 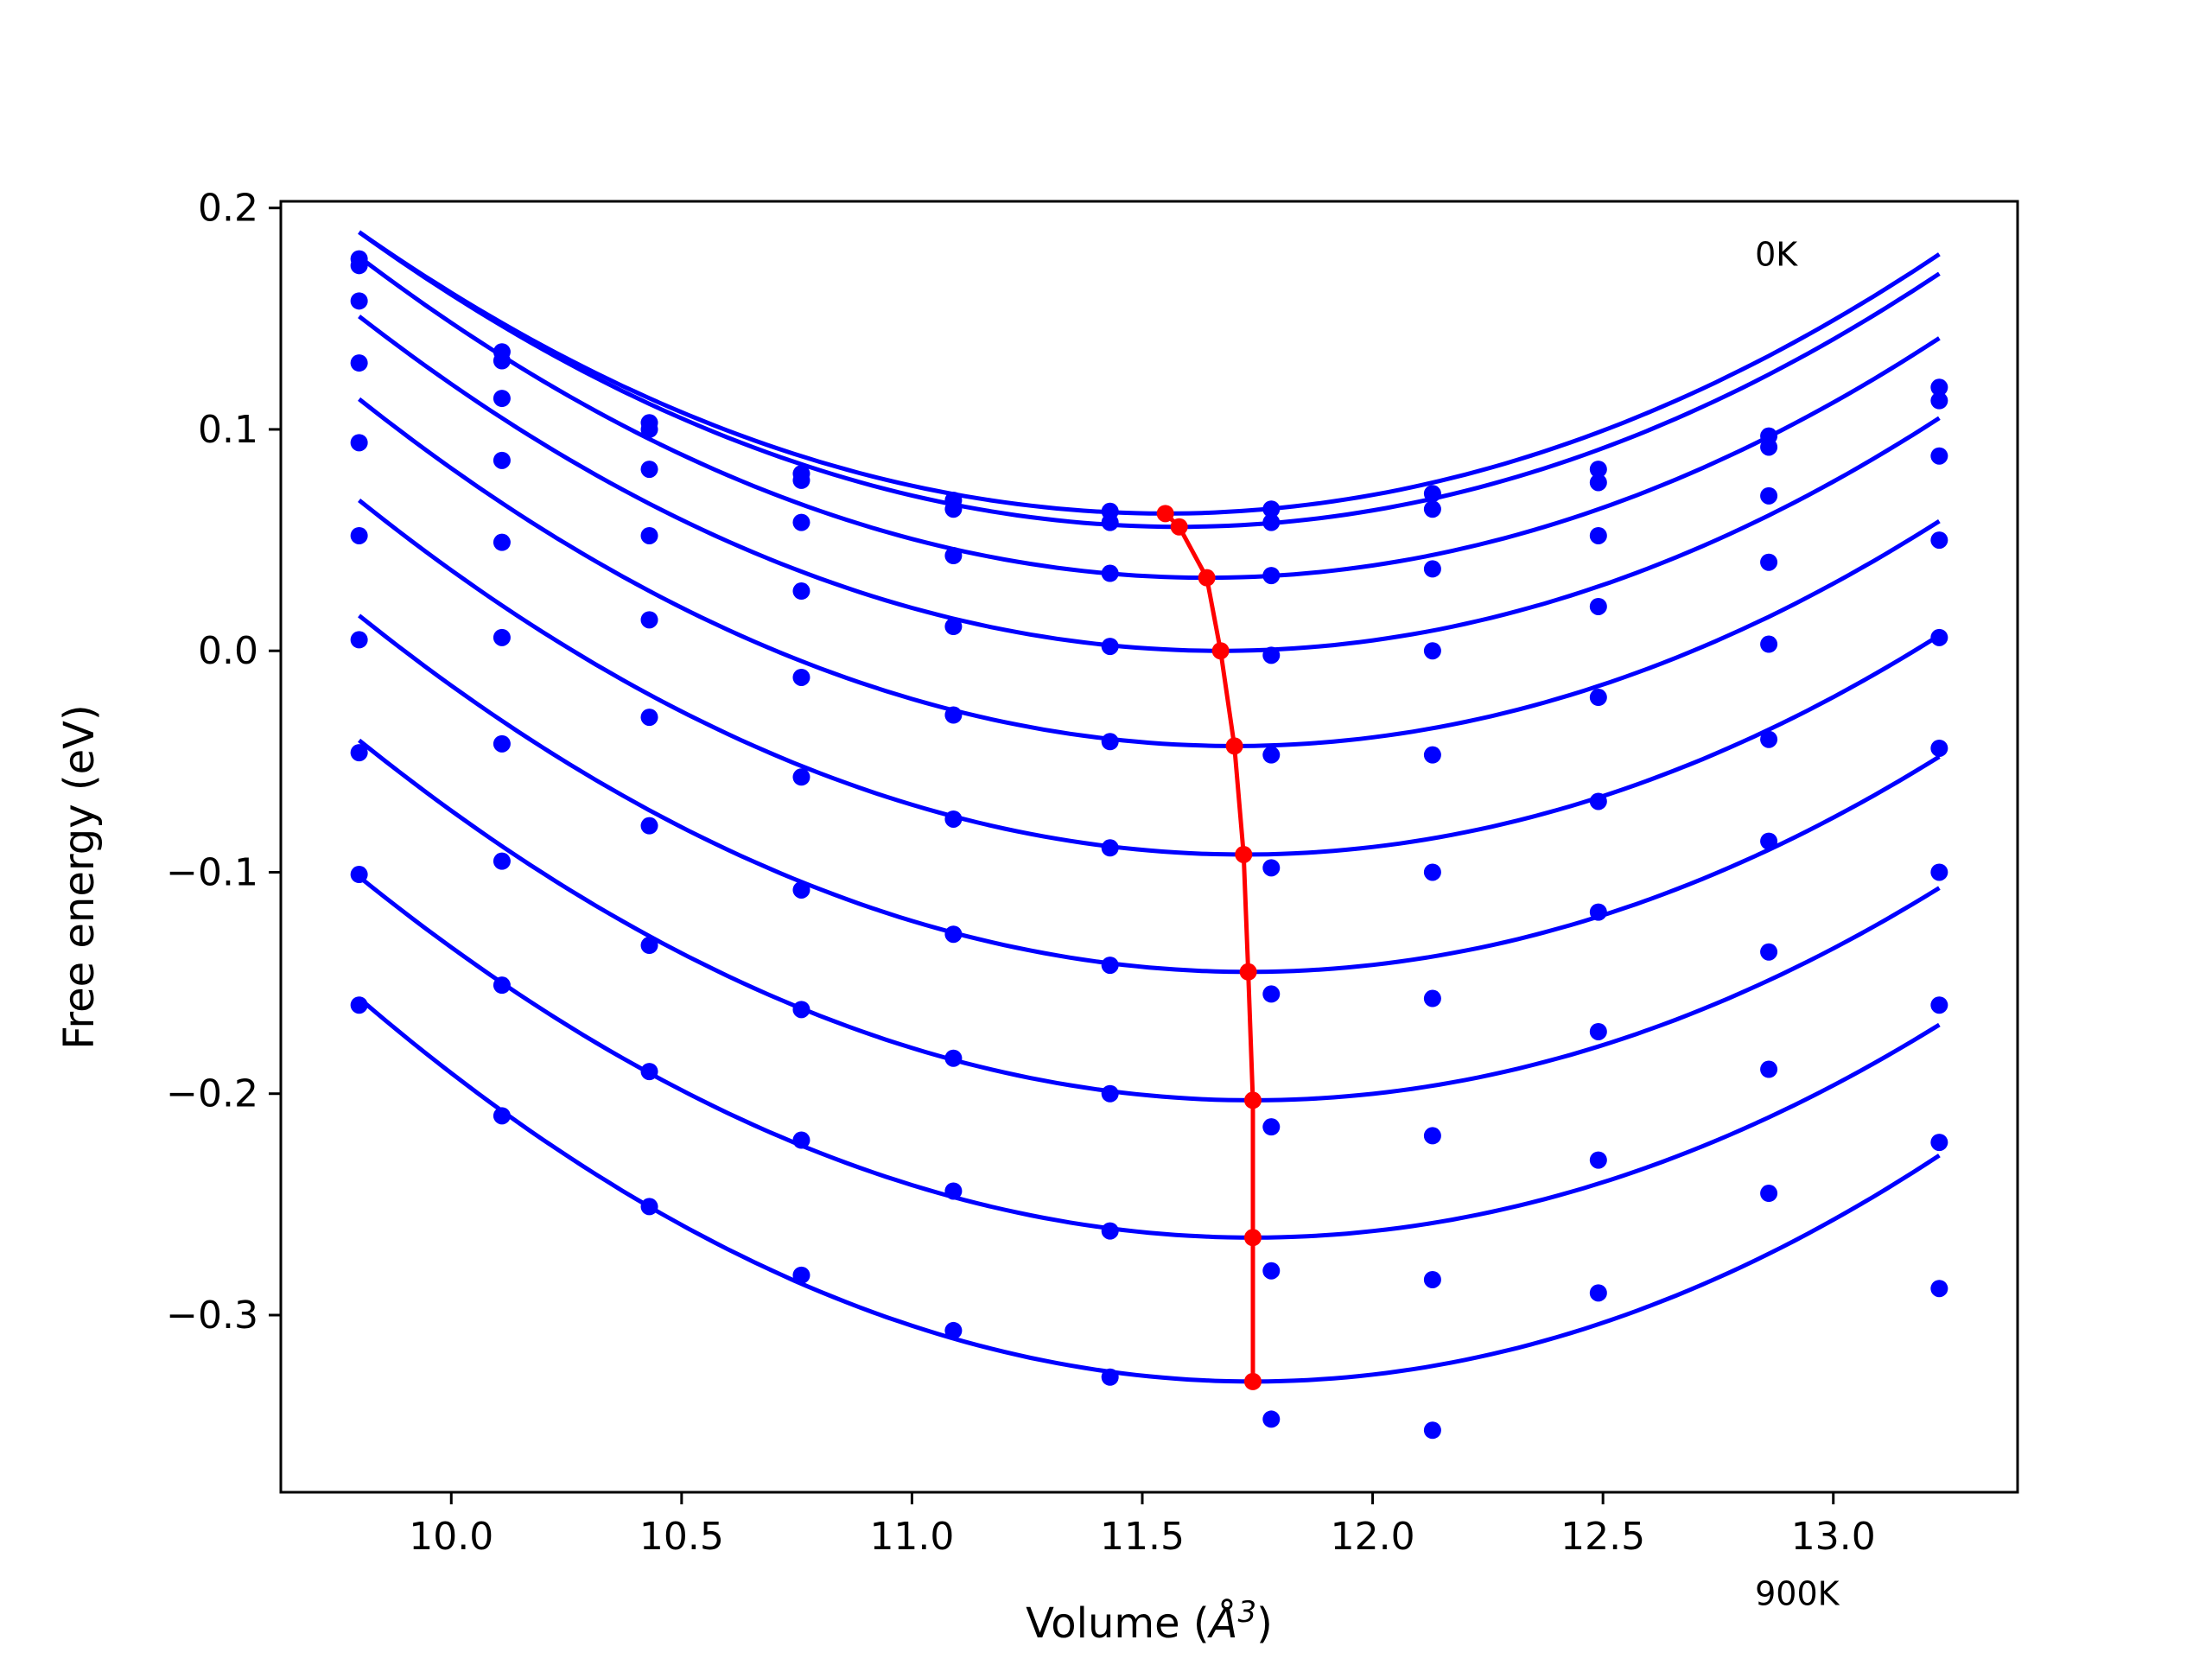 I want to click on annotation-0: 0K, so click(x=1776, y=254).